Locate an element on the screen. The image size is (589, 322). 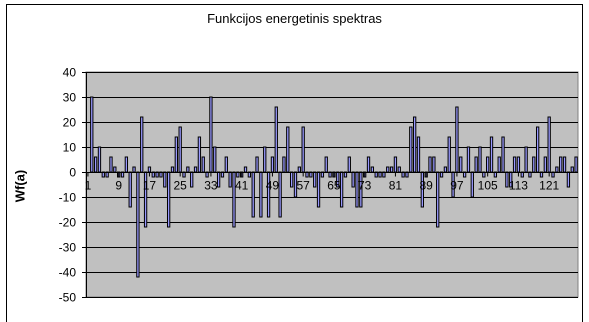
y-tick-label: -20 is located at coordinates (68, 223).